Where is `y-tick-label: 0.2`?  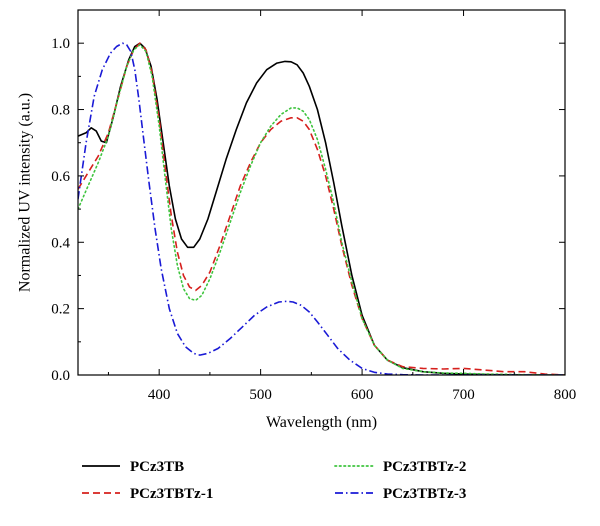
y-tick-label: 0.2 is located at coordinates (60, 310).